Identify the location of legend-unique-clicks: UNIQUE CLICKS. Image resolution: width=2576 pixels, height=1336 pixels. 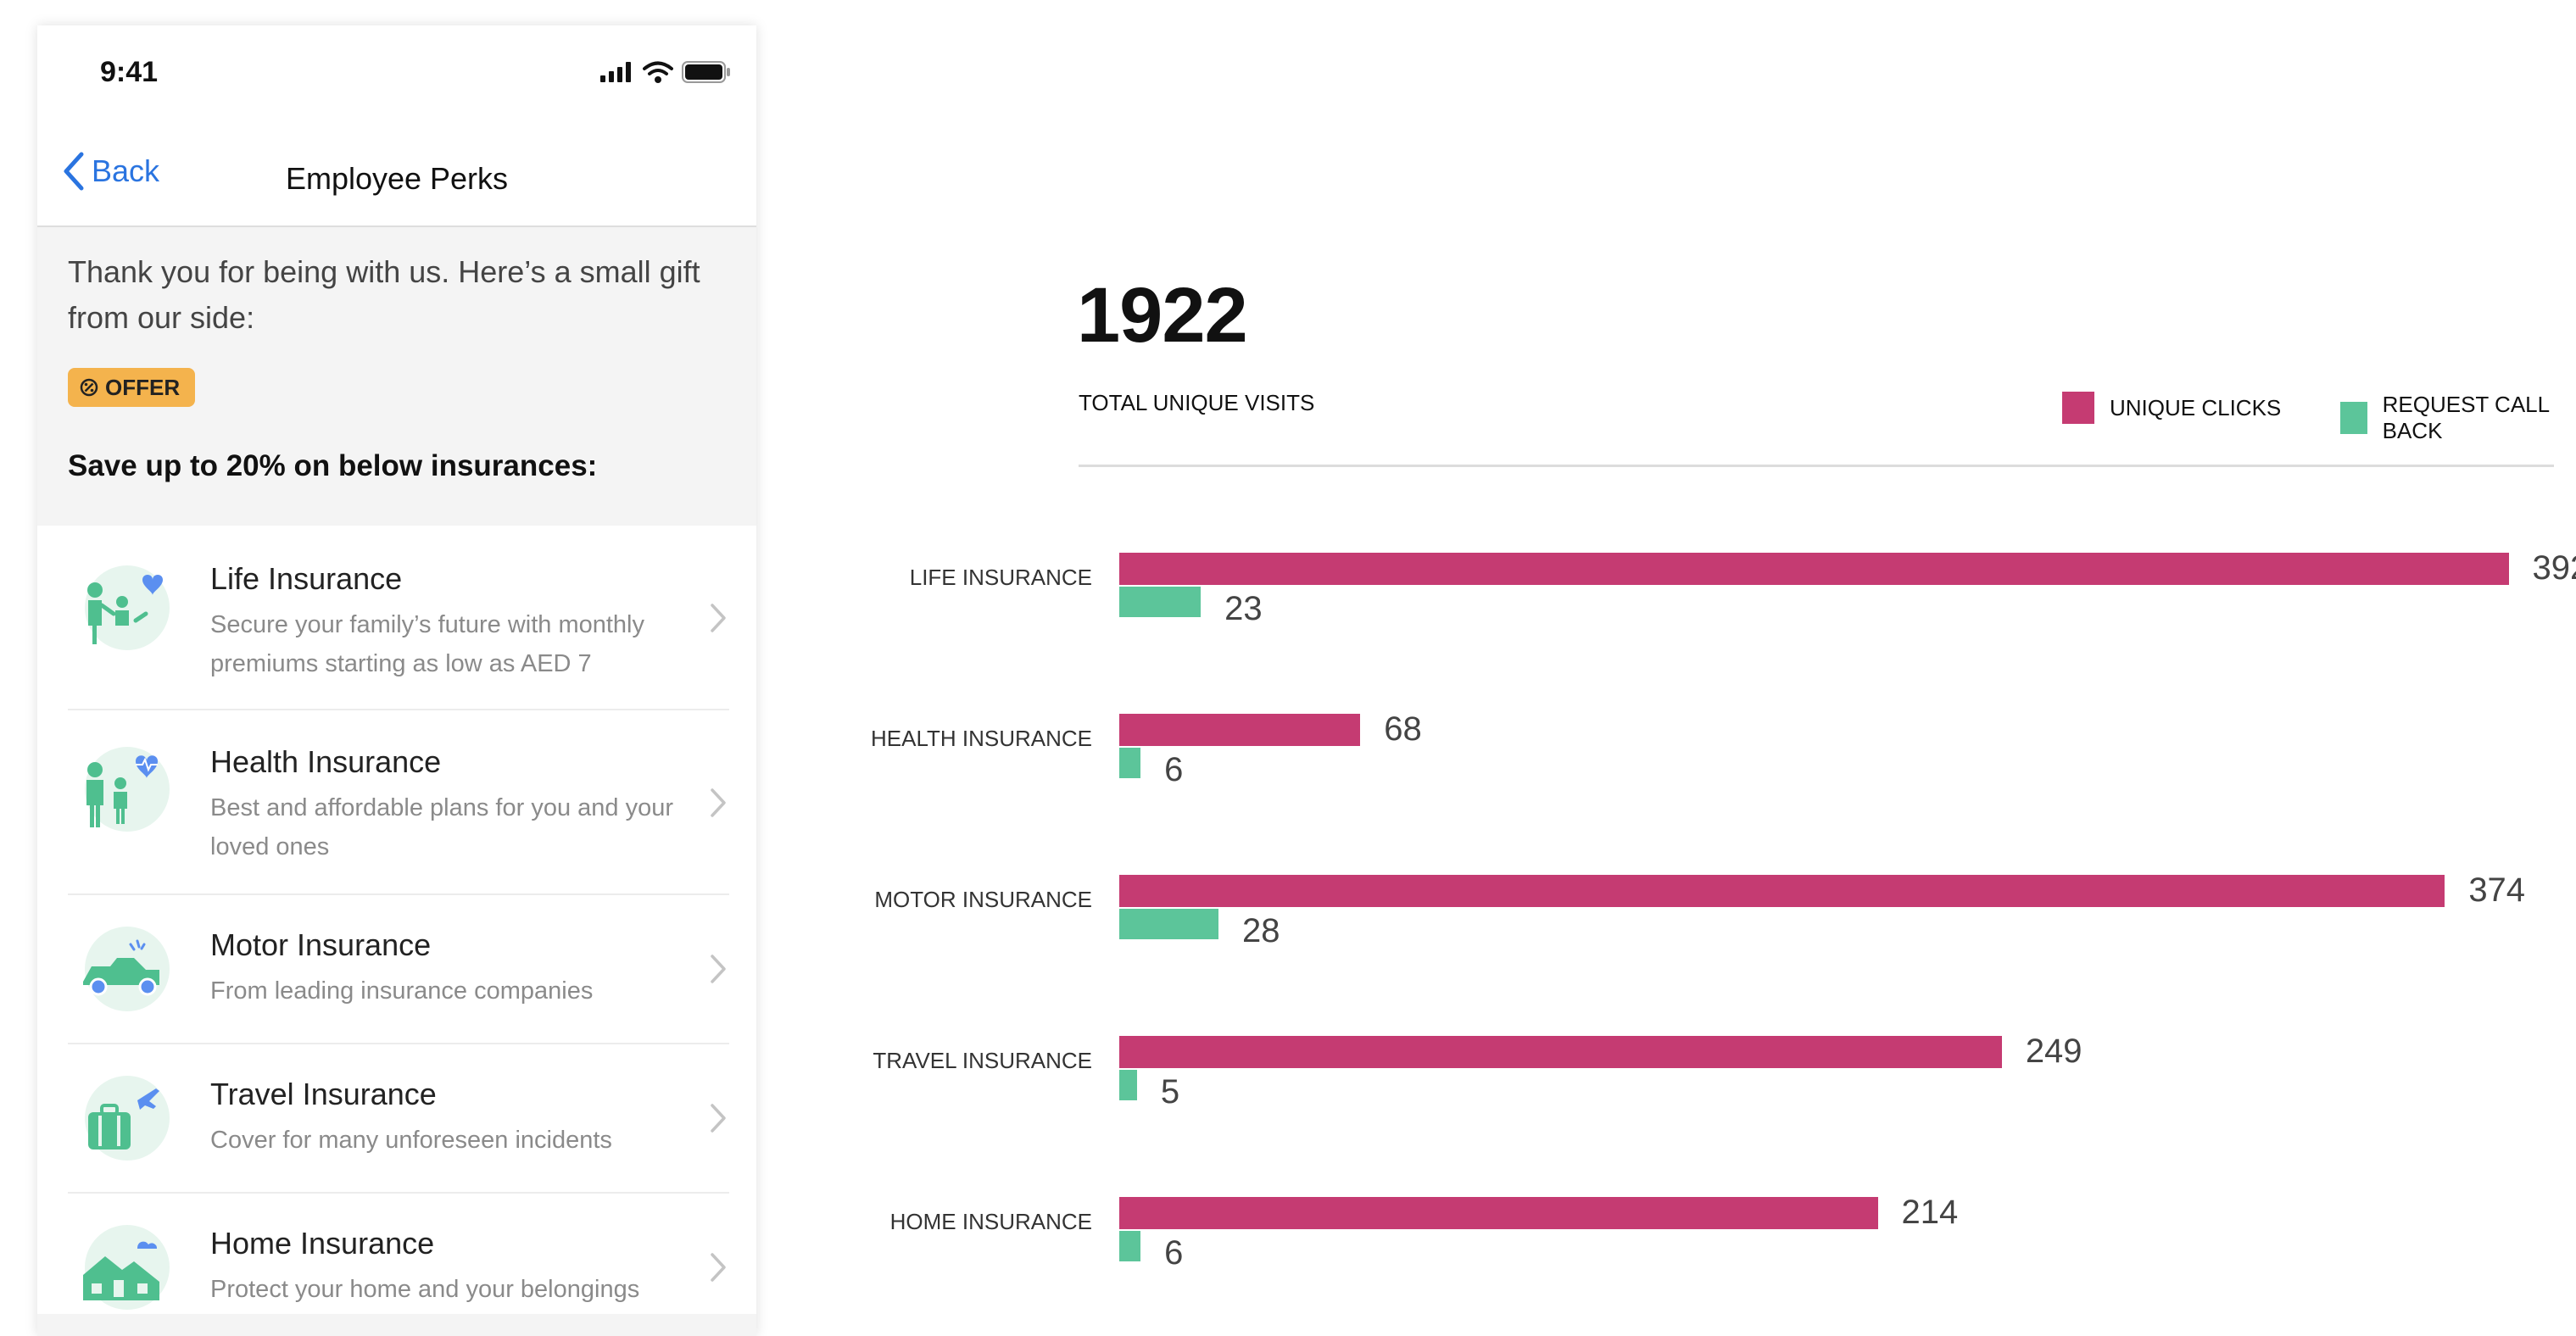
(2171, 408).